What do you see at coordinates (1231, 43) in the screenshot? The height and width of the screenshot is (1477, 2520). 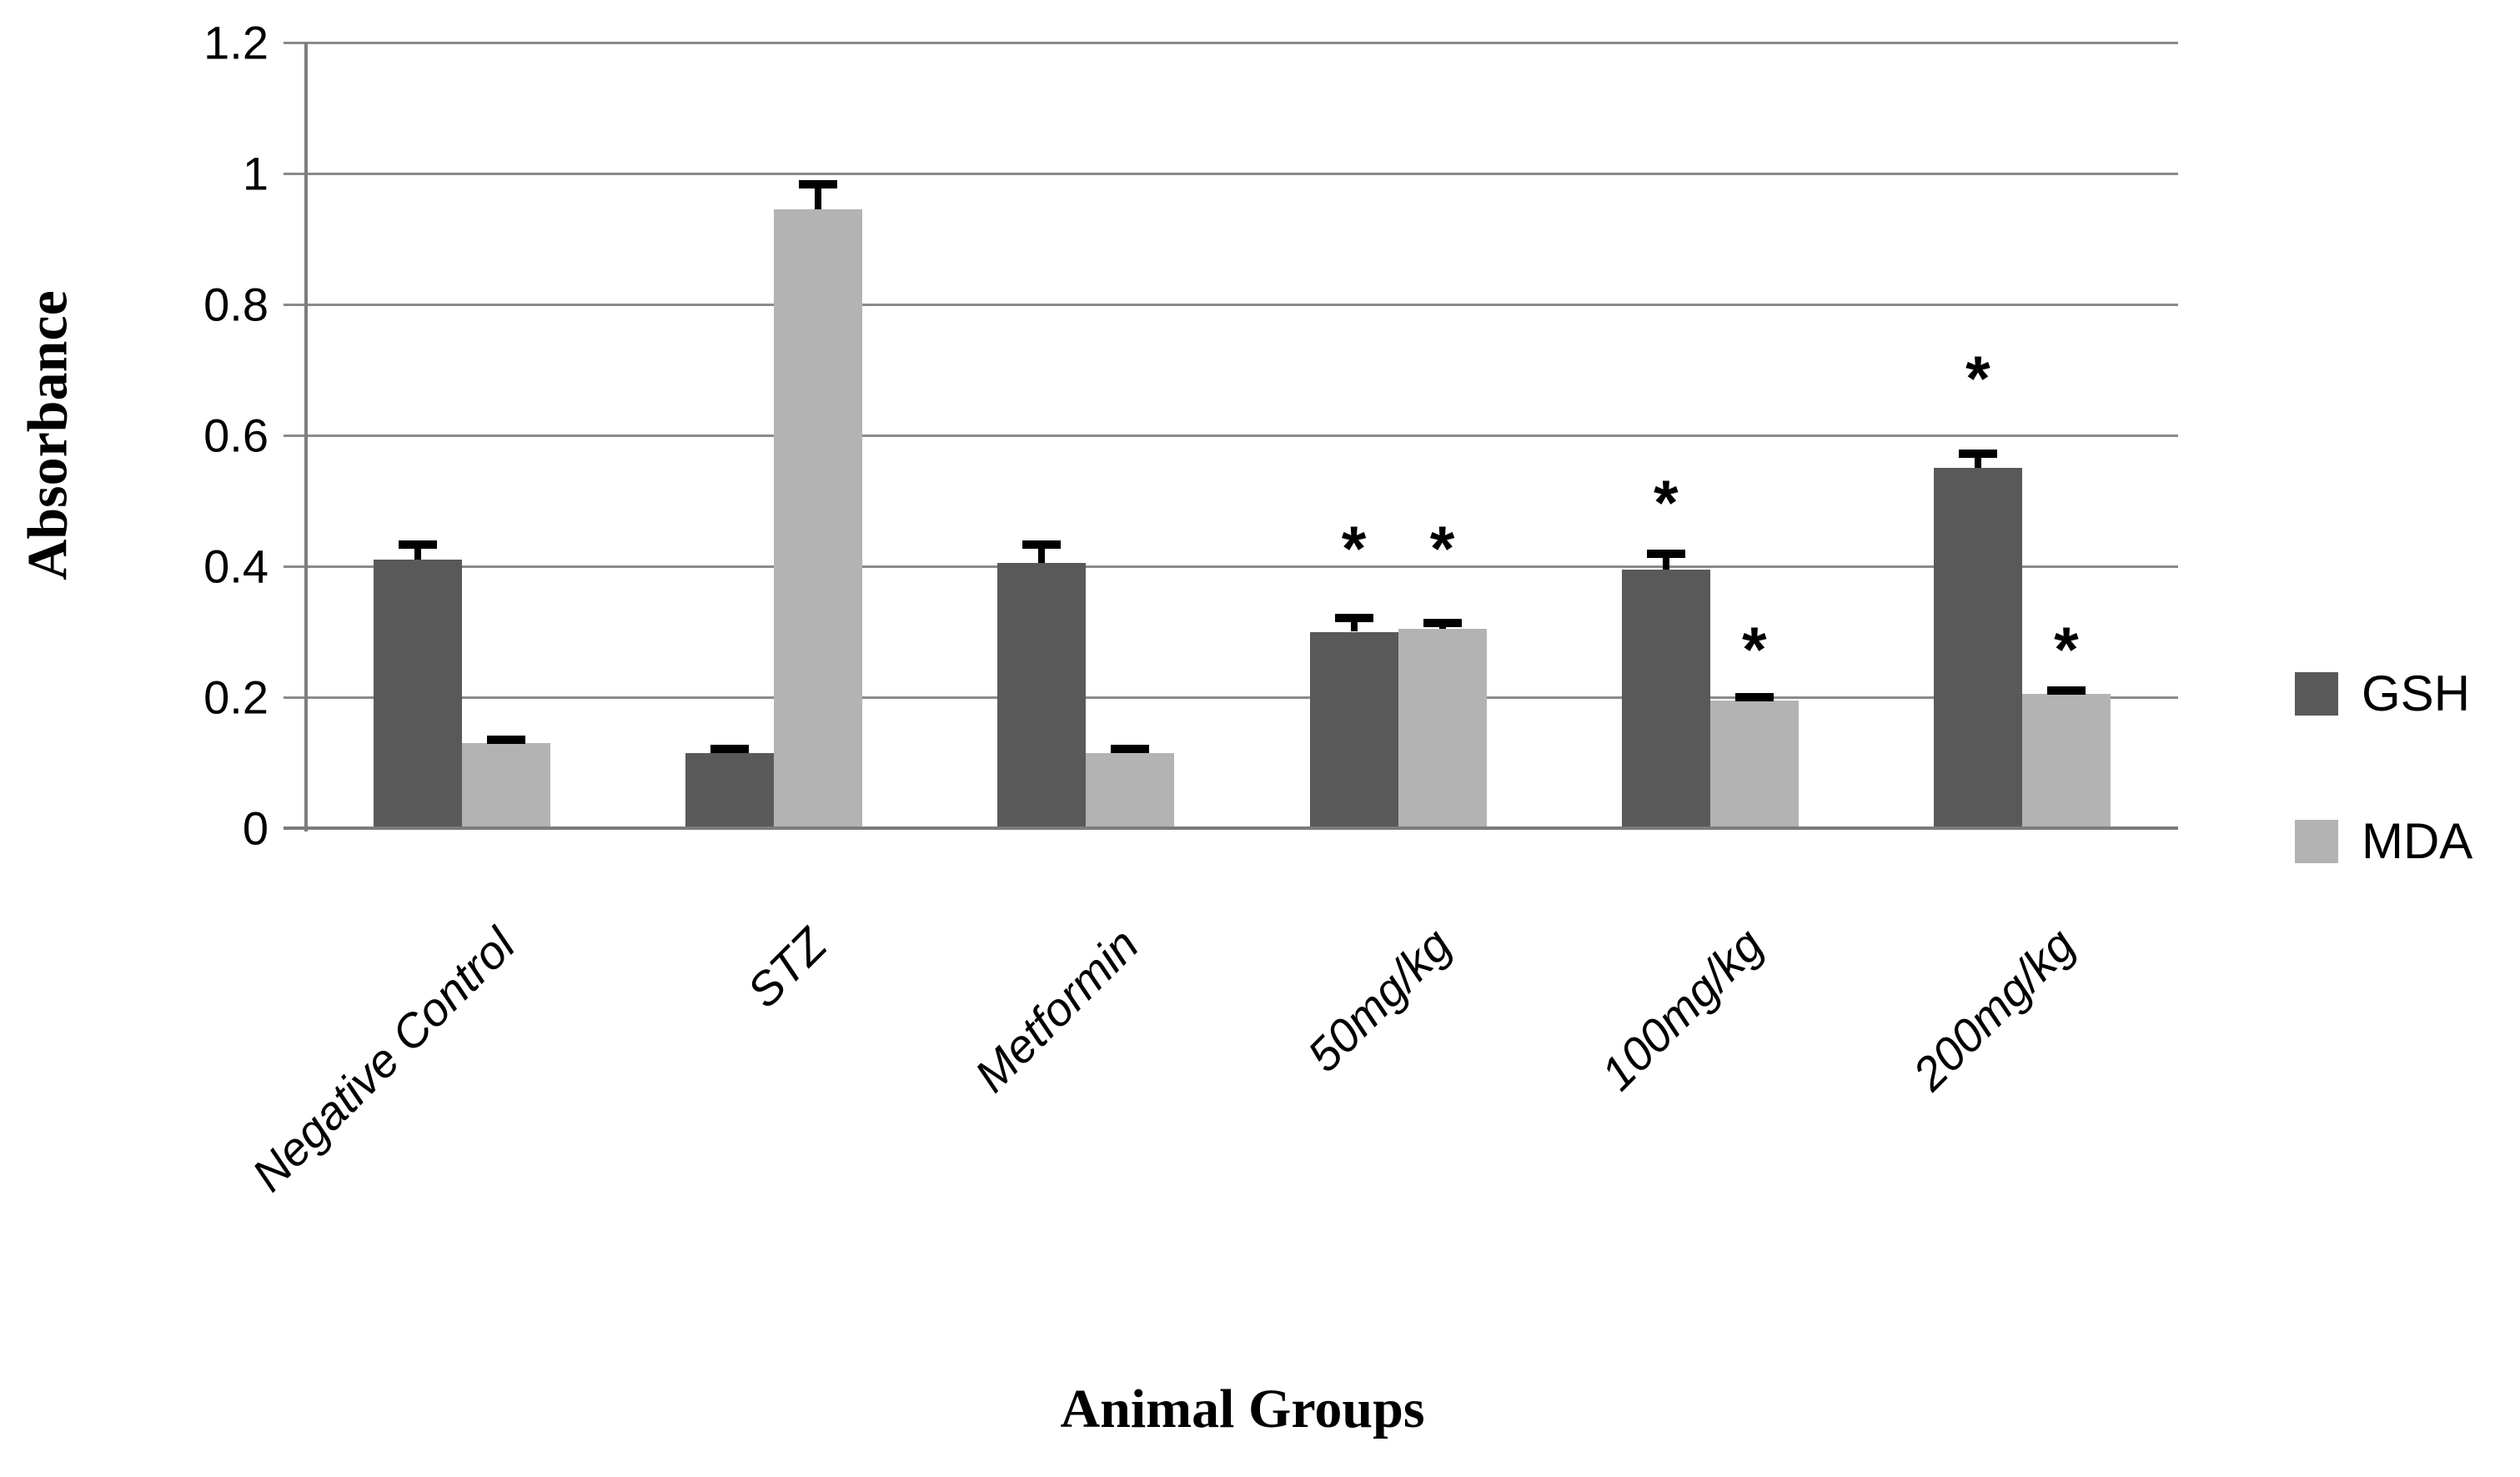 I see `gridline-1.2` at bounding box center [1231, 43].